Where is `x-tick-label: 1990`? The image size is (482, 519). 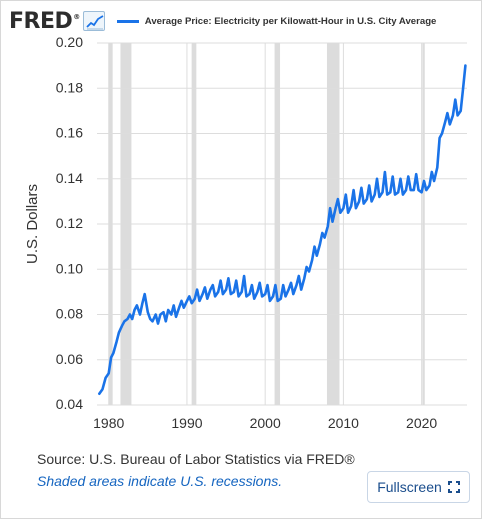 x-tick-label: 1990 is located at coordinates (186, 423).